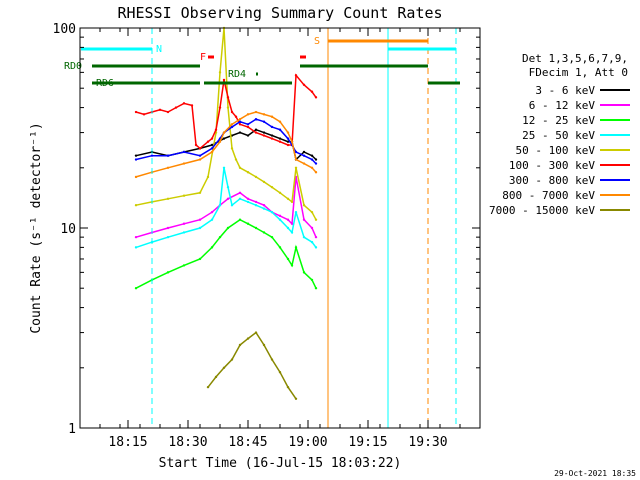 The image size is (640, 480). Describe the element at coordinates (307, 442) in the screenshot. I see `x-tick-label: 19:00` at that location.